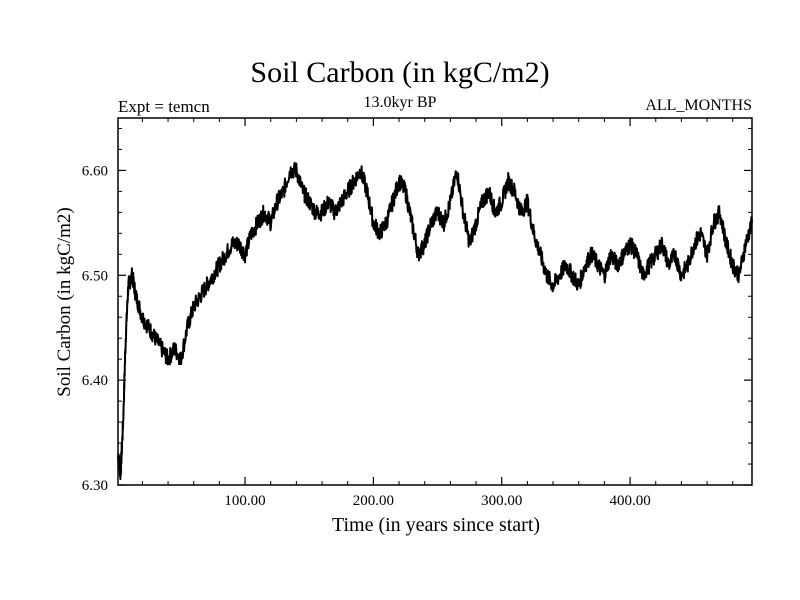 This screenshot has width=800, height=600. What do you see at coordinates (400, 72) in the screenshot?
I see `chart-title: Soil Carbon (in kgC/m2)` at bounding box center [400, 72].